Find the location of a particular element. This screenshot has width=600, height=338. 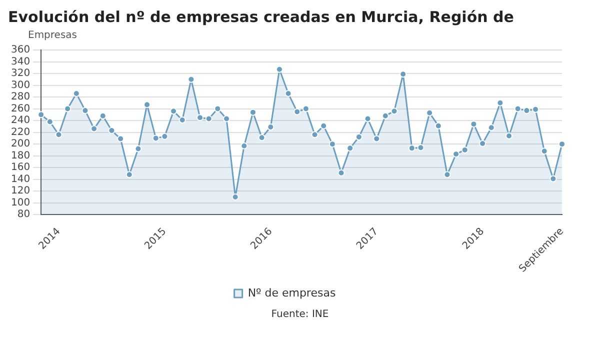

y-tick-label: 80 is located at coordinates (23, 214).